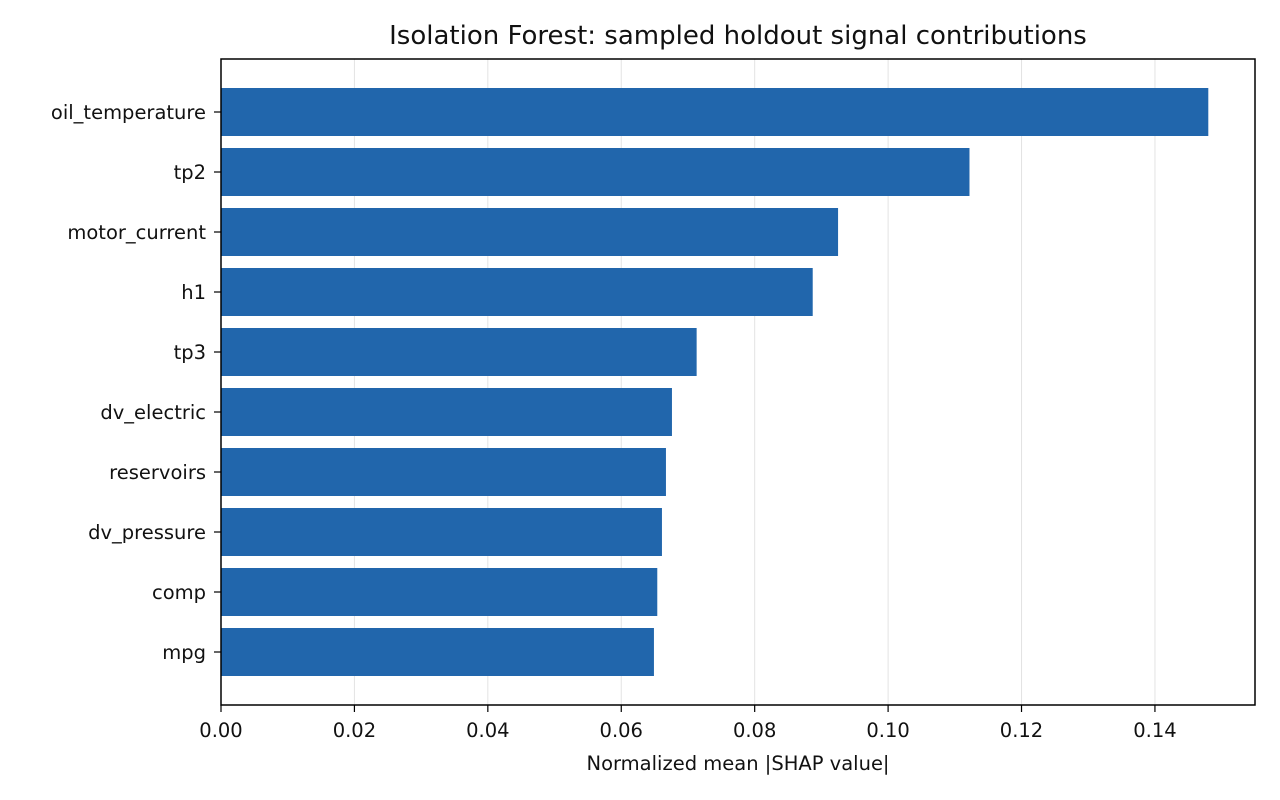 The width and height of the screenshot is (1280, 800). I want to click on x-tick-label: 0.12, so click(1021, 730).